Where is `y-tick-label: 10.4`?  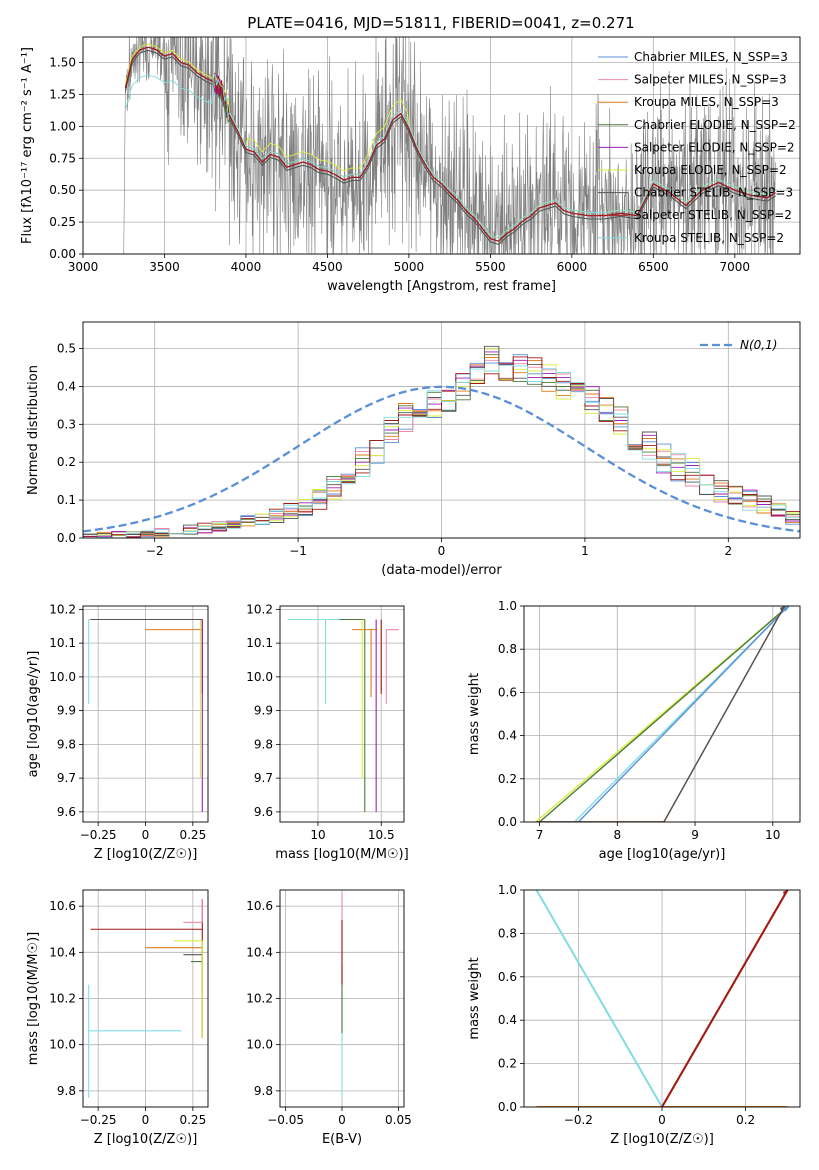 y-tick-label: 10.4 is located at coordinates (259, 952).